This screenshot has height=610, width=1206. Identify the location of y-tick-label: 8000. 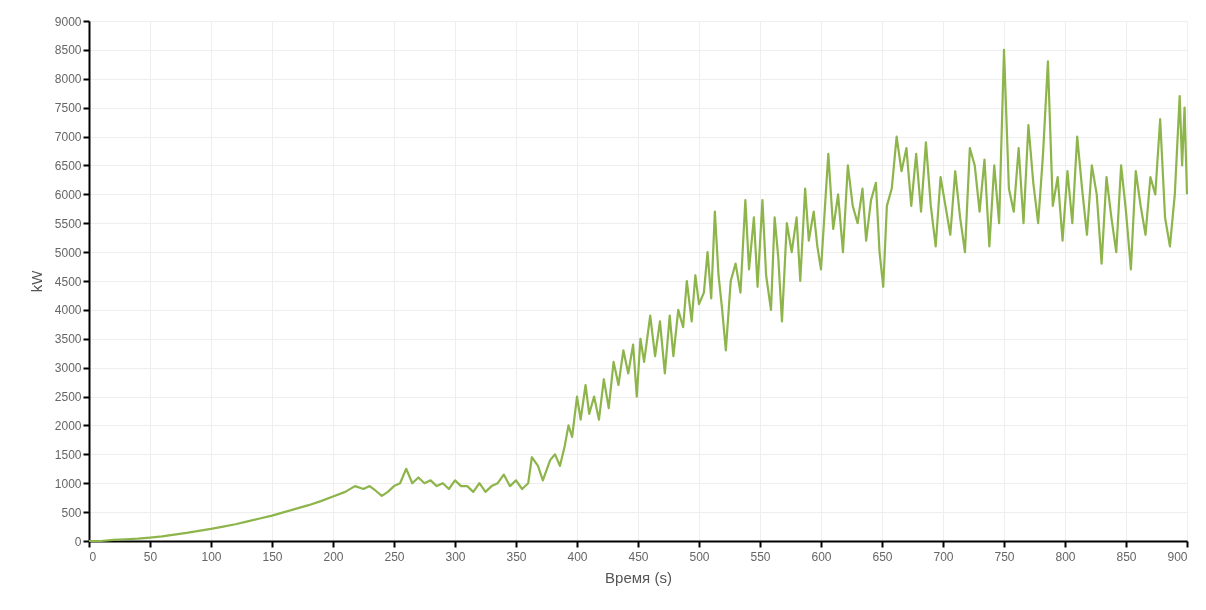
(68, 79).